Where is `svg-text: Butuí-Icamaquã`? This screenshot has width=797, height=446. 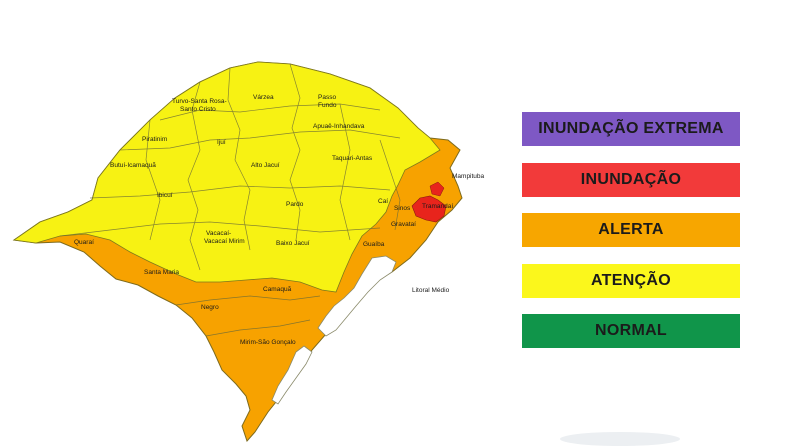
svg-text: Butuí-Icamaquã is located at coordinates (133, 165).